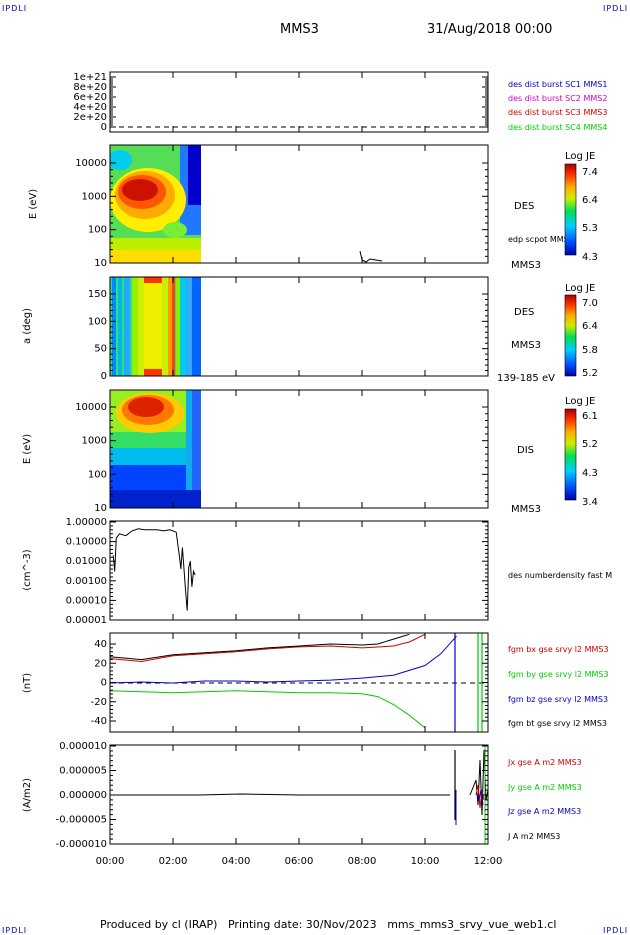 This screenshot has height=935, width=630. What do you see at coordinates (155, 449) in the screenshot?
I see `dis-energy-spectrogram` at bounding box center [155, 449].